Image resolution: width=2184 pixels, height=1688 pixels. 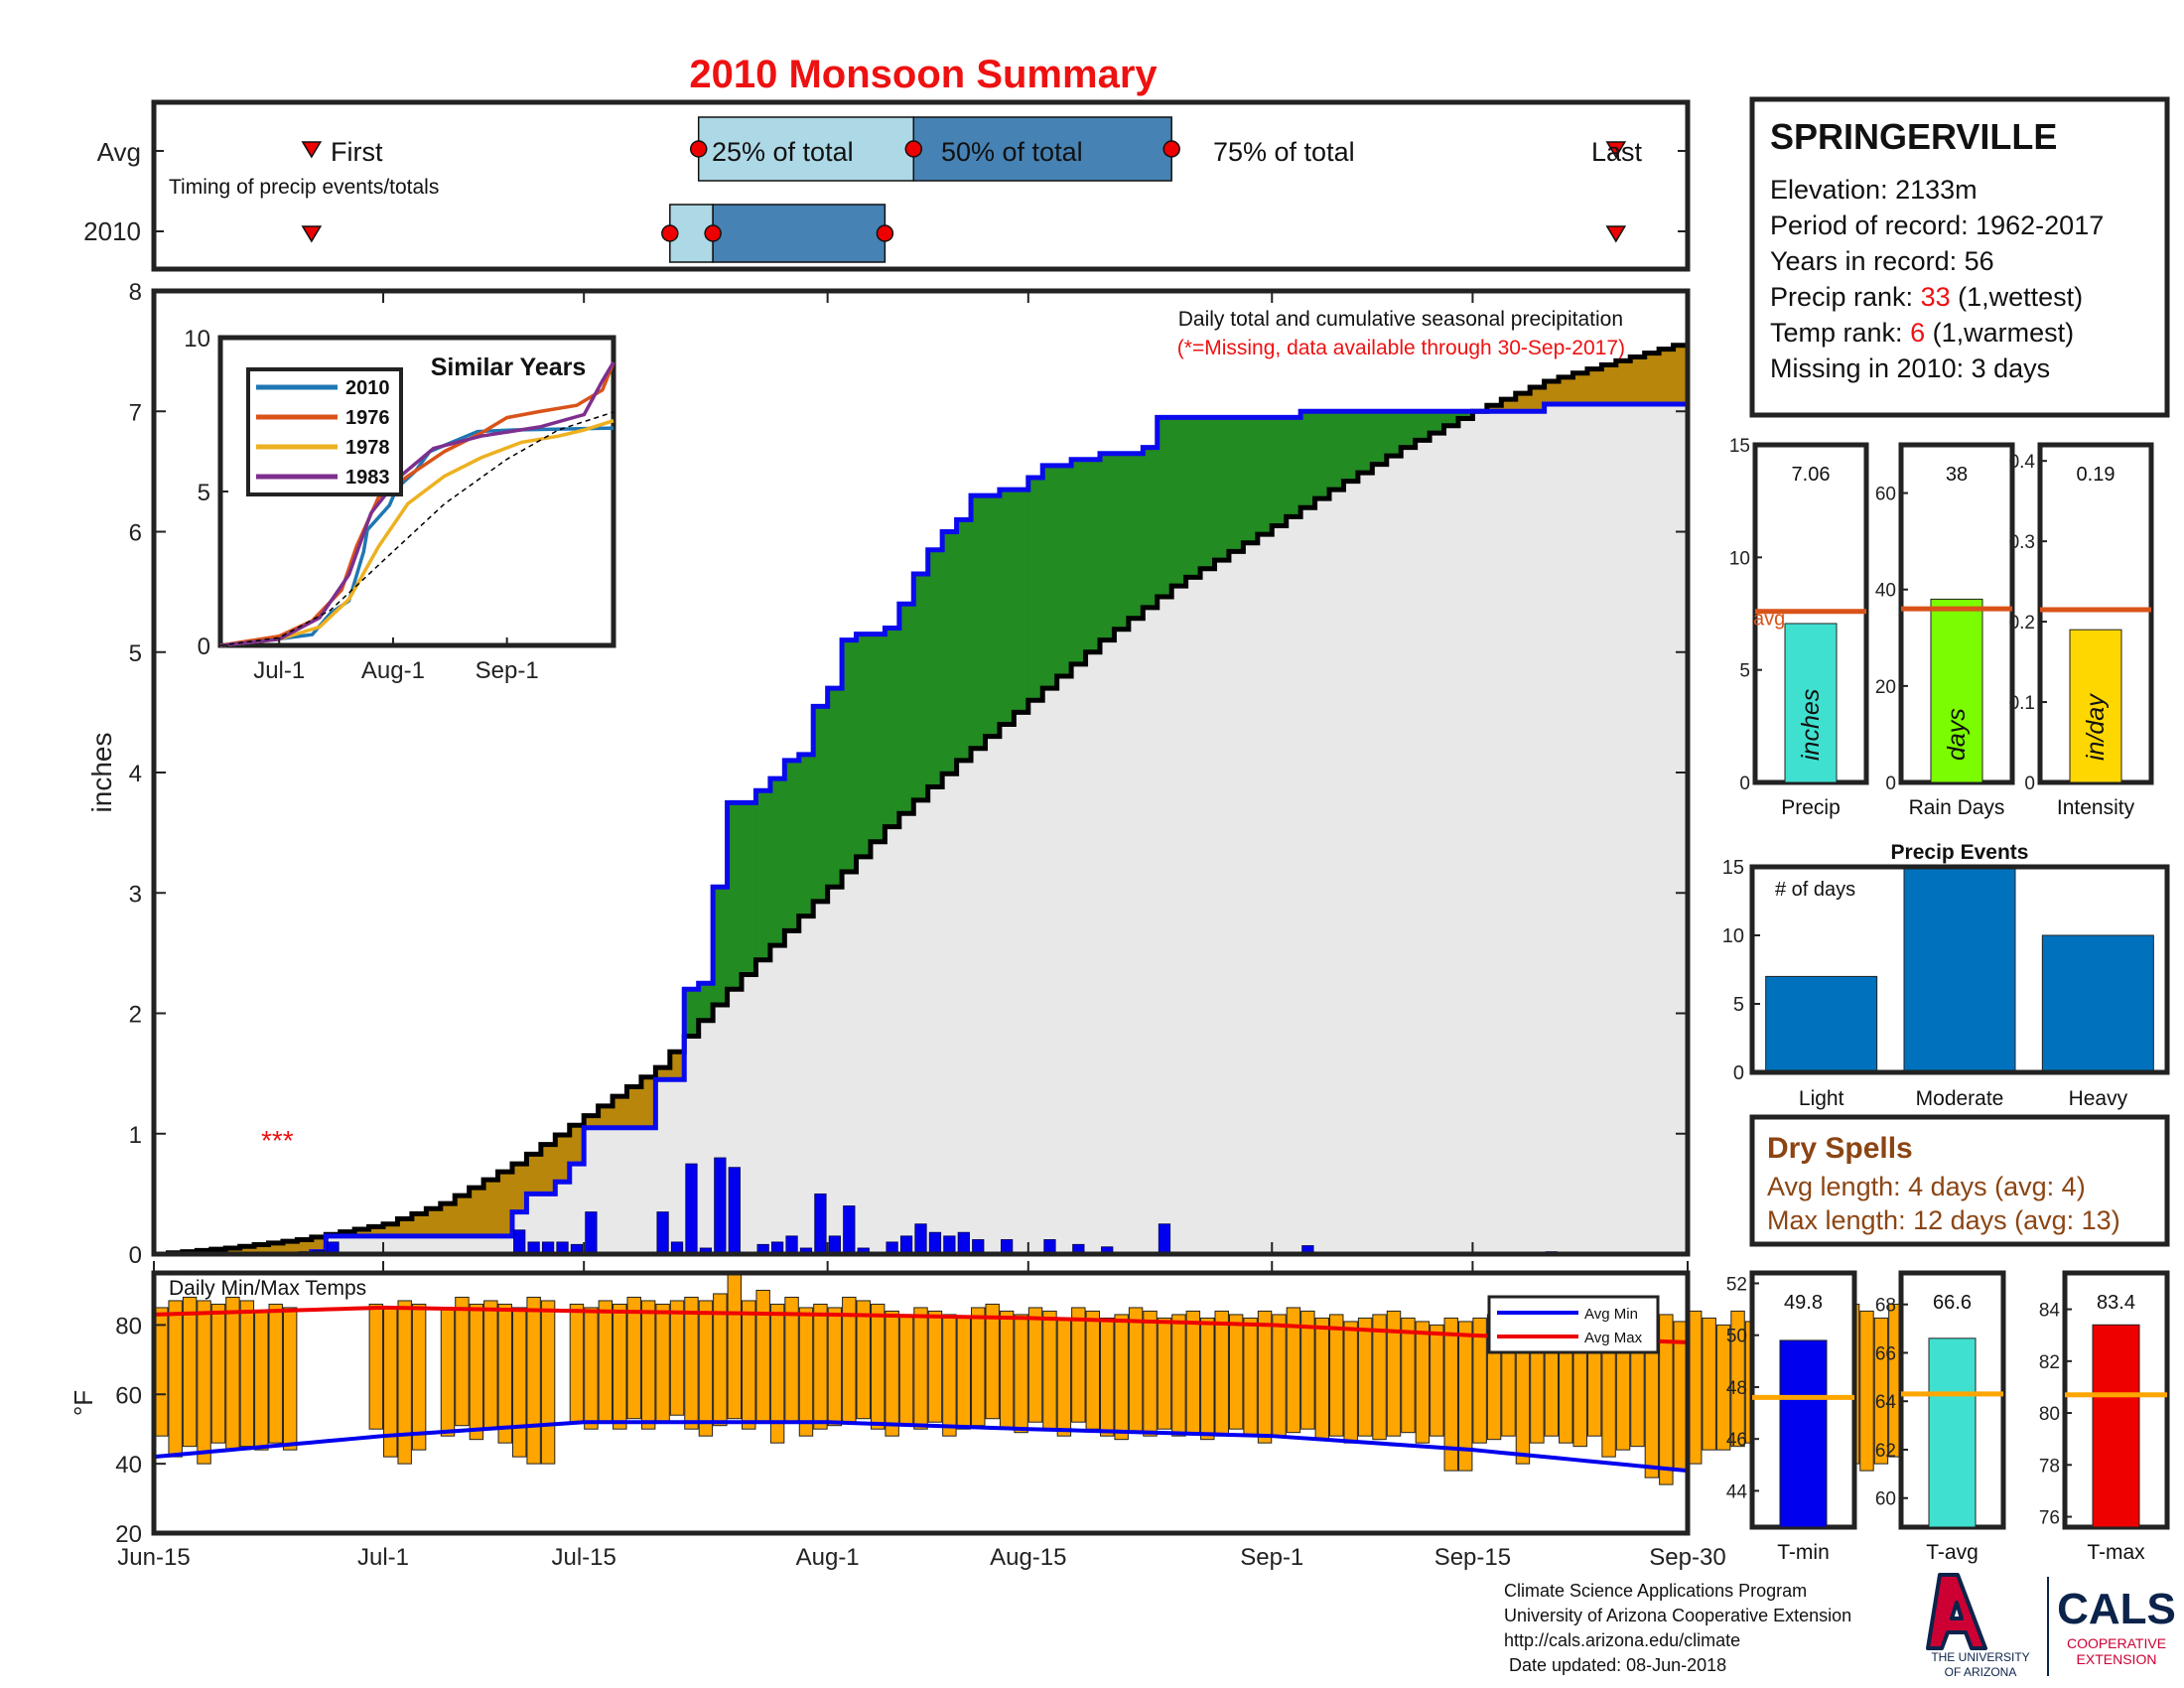 What do you see at coordinates (1885, 687) in the screenshot?
I see `totals-ytick-label: 20` at bounding box center [1885, 687].